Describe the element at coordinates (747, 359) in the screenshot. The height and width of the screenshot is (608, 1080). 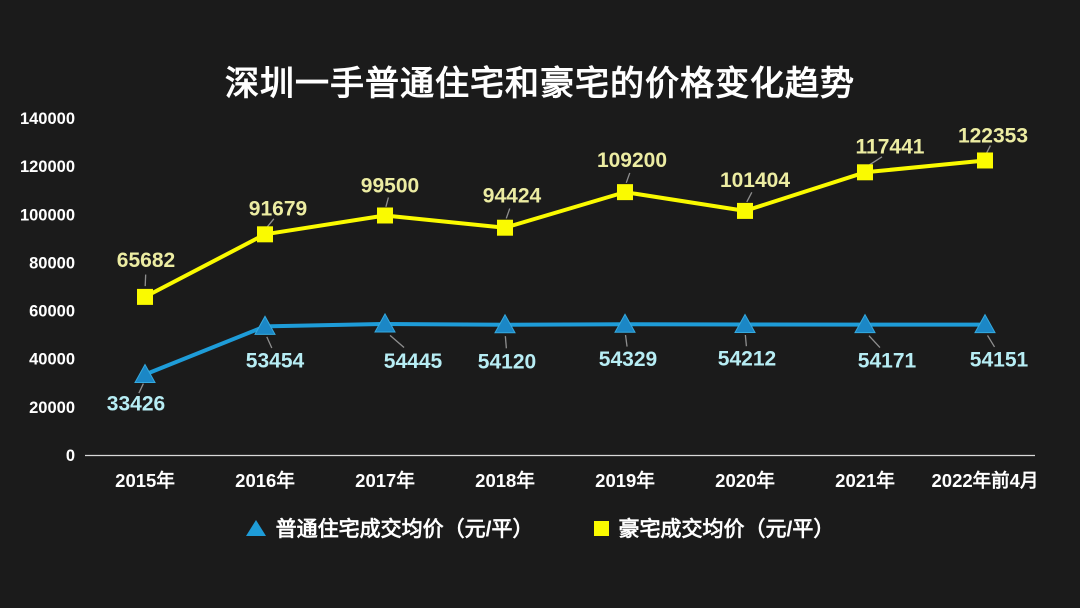
I see `data-point-label: 54212` at that location.